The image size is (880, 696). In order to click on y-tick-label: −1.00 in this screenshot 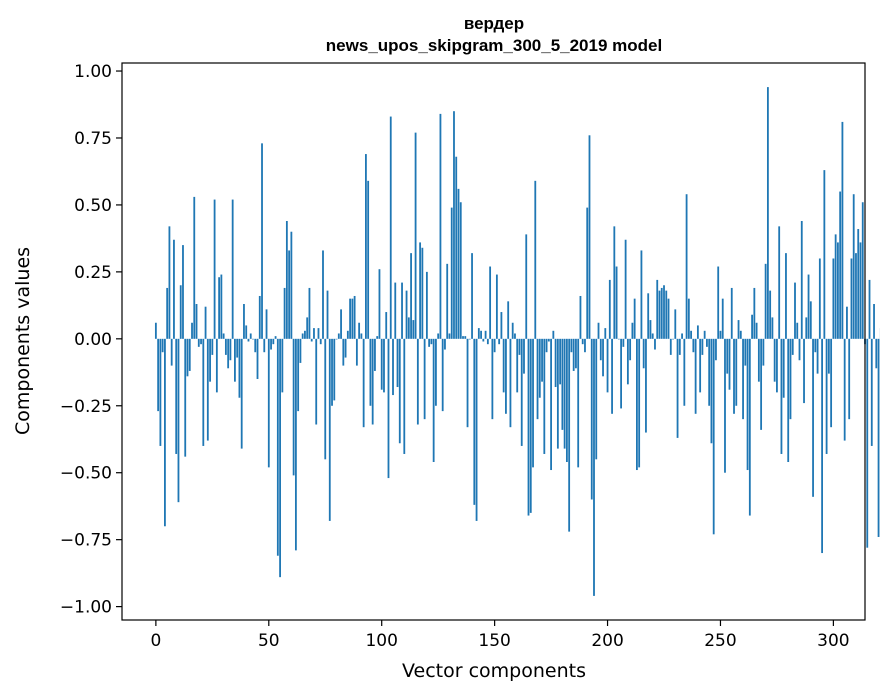, I will do `click(86, 608)`.